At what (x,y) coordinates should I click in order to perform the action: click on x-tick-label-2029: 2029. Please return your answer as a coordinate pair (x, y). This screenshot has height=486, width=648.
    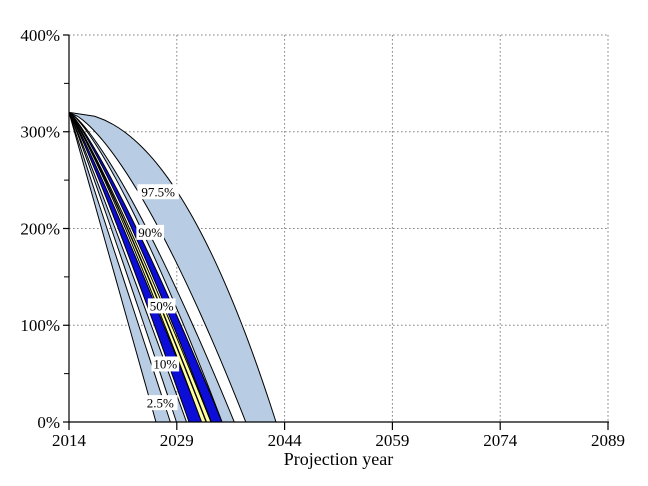
    Looking at the image, I should click on (177, 440).